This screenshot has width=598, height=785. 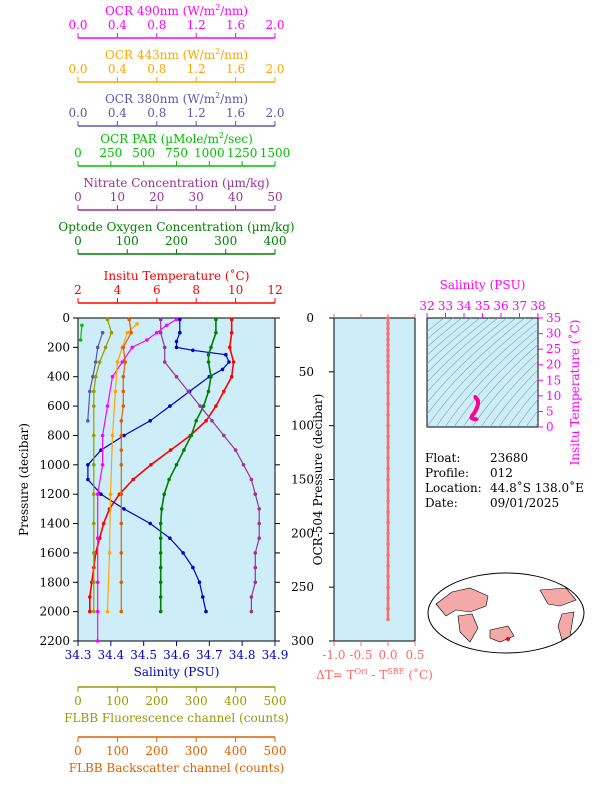 What do you see at coordinates (302, 480) in the screenshot?
I see `ocr-pressure-tick-label: 150` at bounding box center [302, 480].